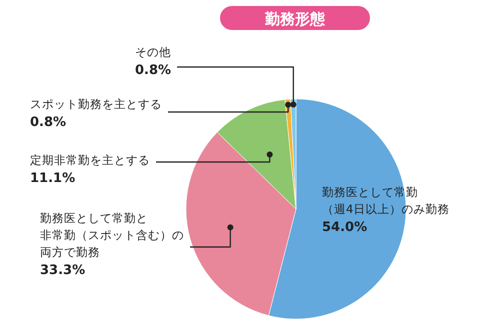 The width and height of the screenshot is (480, 330). I want to click on chart-title: 勤務形態, so click(295, 19).